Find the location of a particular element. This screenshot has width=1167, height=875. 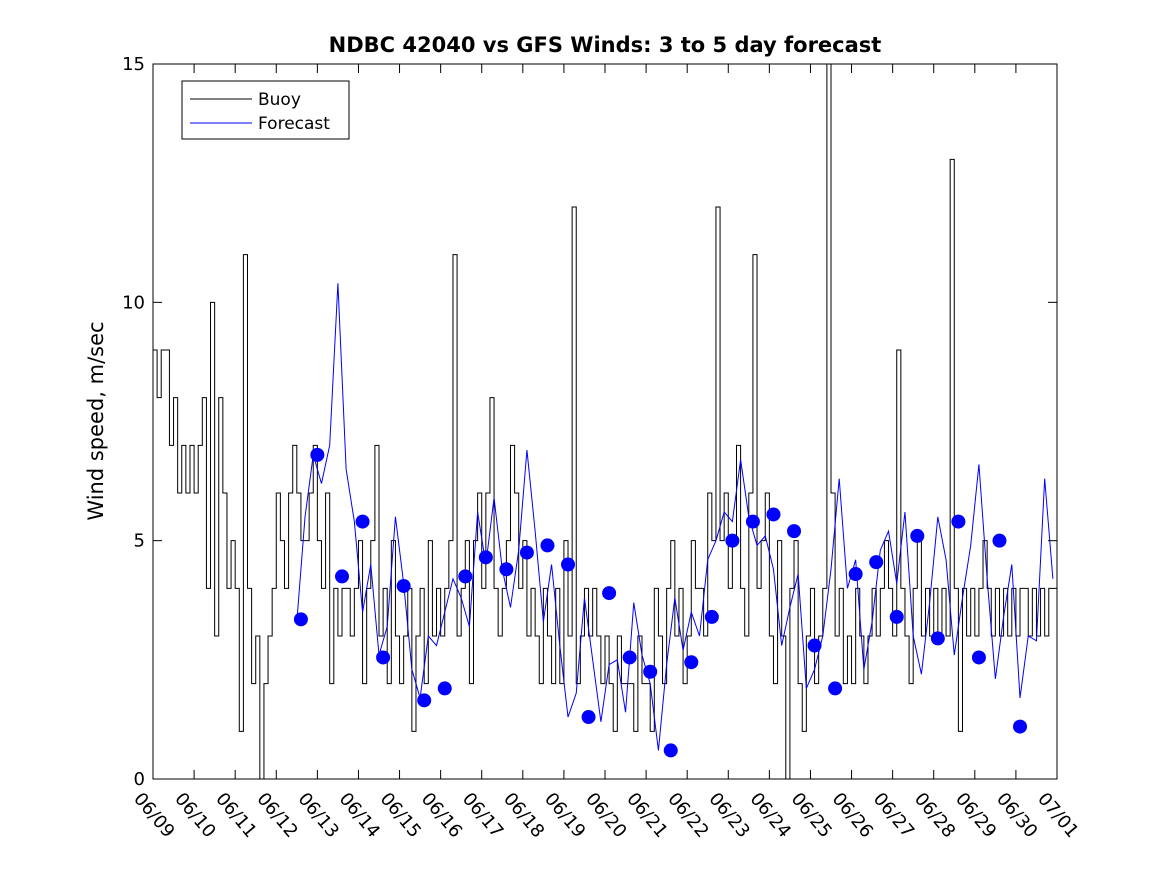

legend: Buoy Forecast is located at coordinates (265, 110).